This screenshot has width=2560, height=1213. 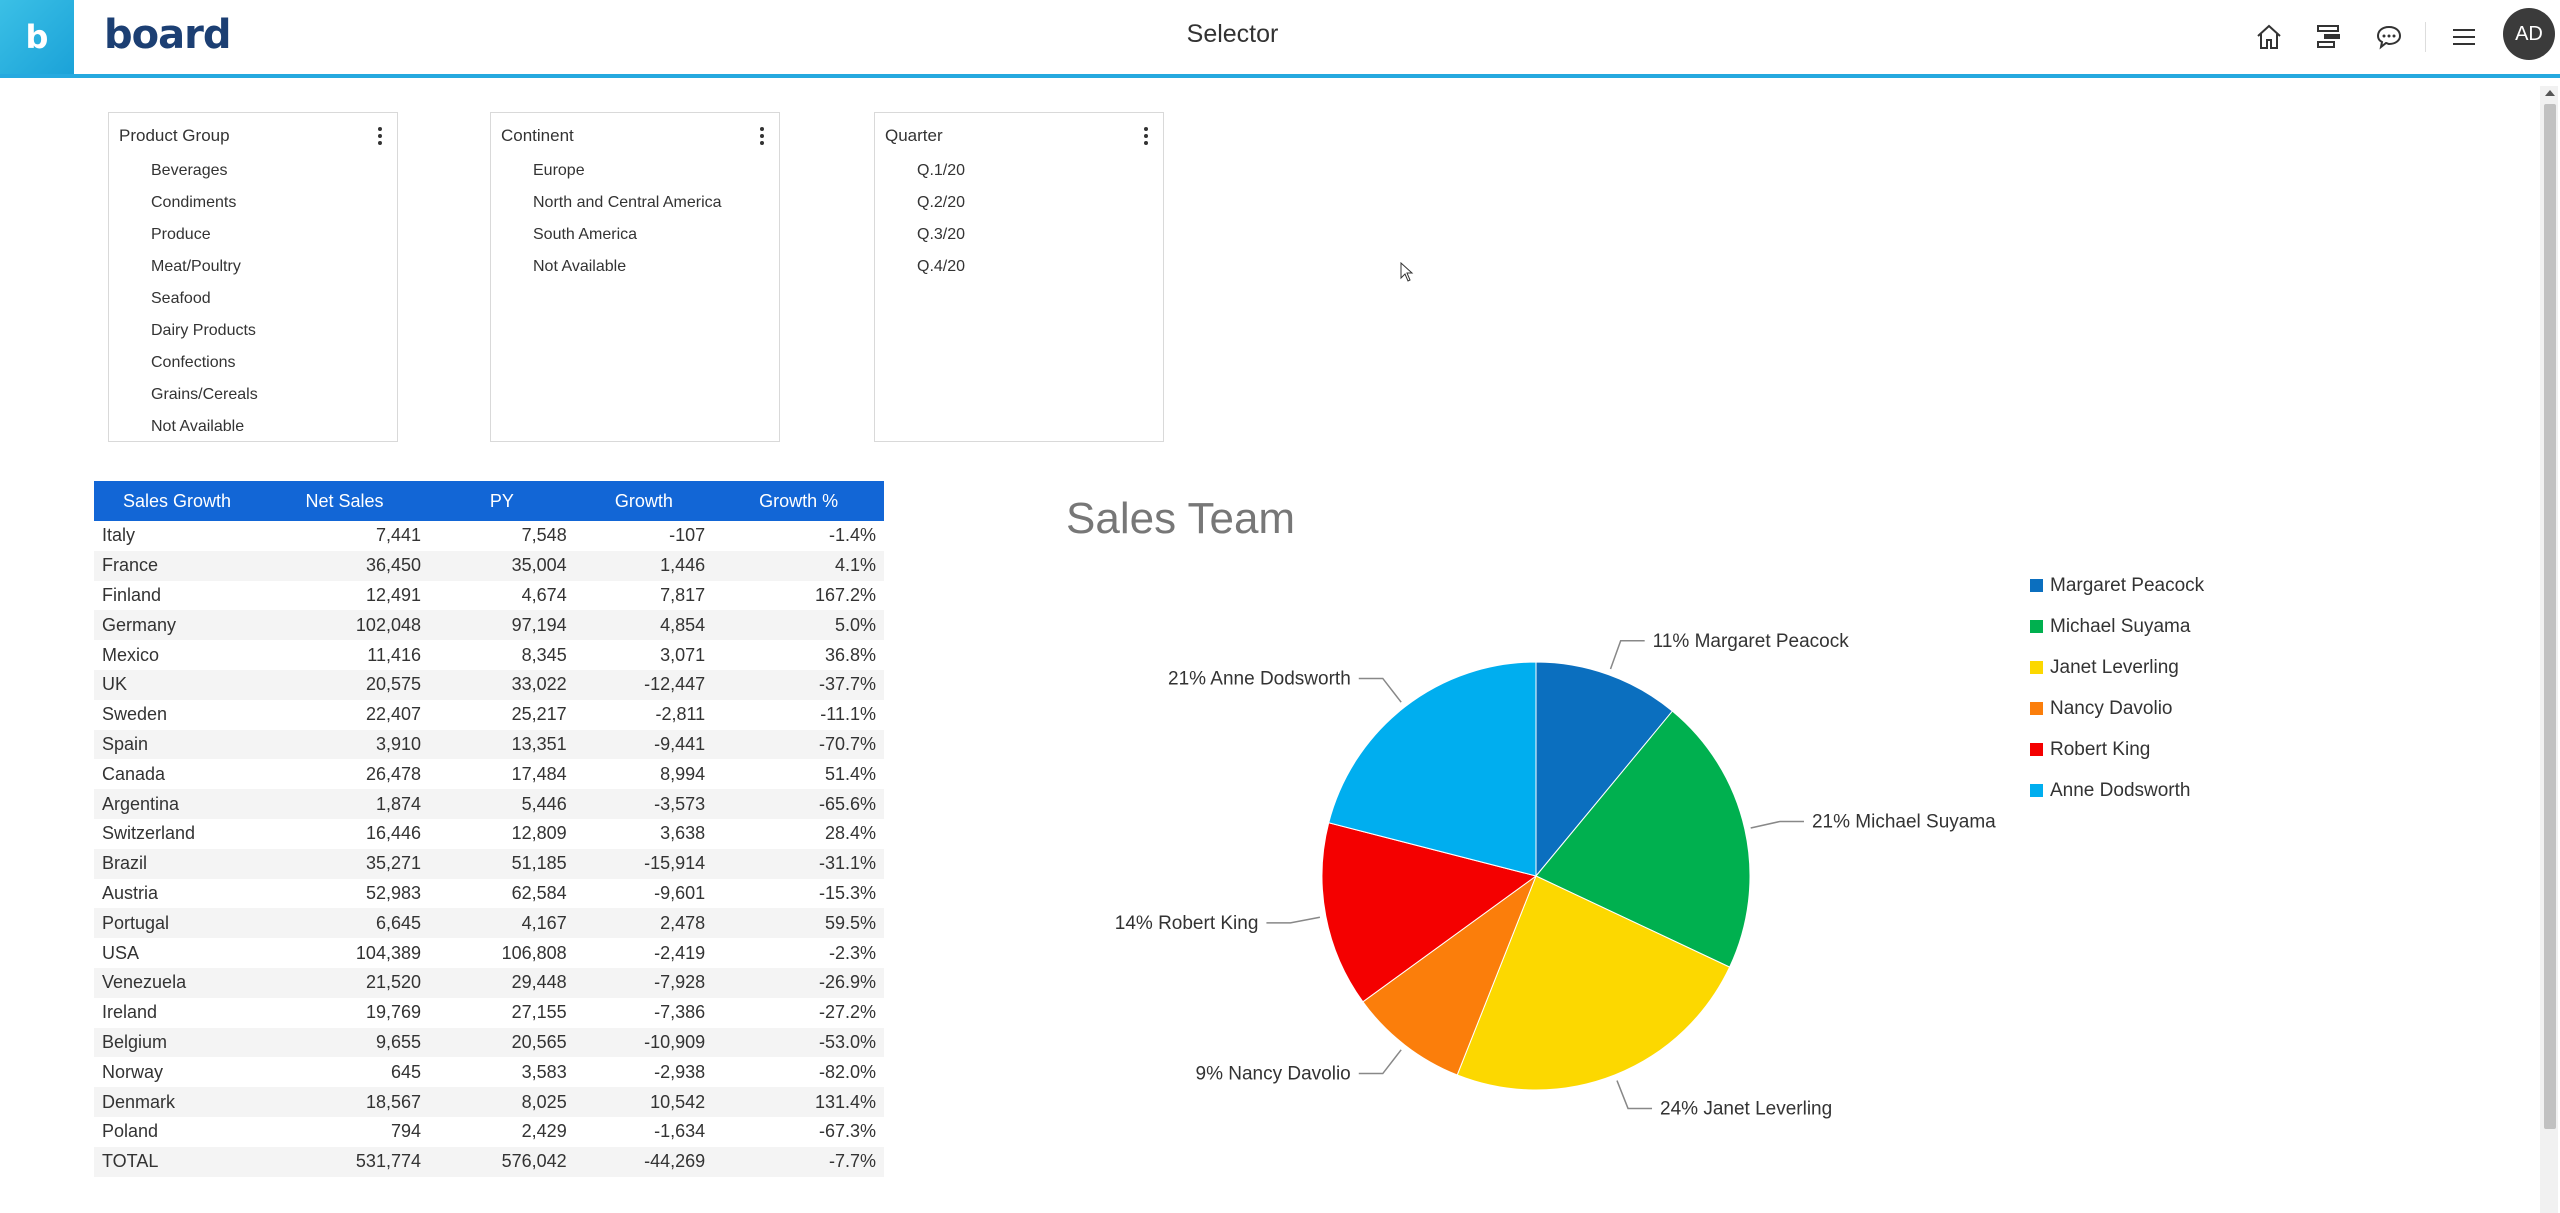 I want to click on table-cell: 4.1%, so click(x=798, y=565).